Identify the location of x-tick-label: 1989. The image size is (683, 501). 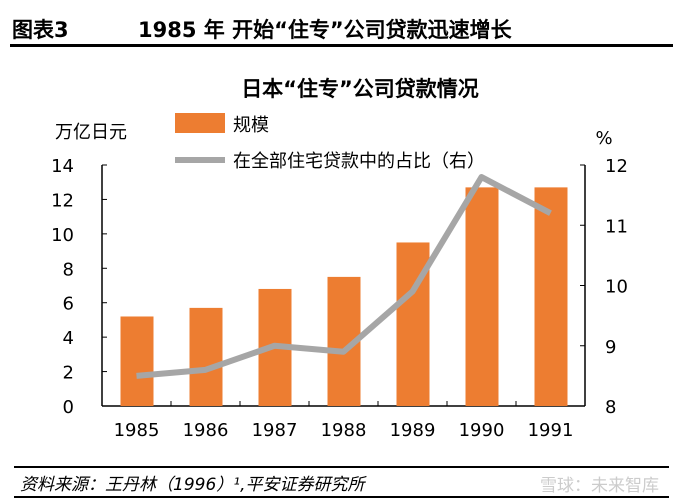
(413, 430).